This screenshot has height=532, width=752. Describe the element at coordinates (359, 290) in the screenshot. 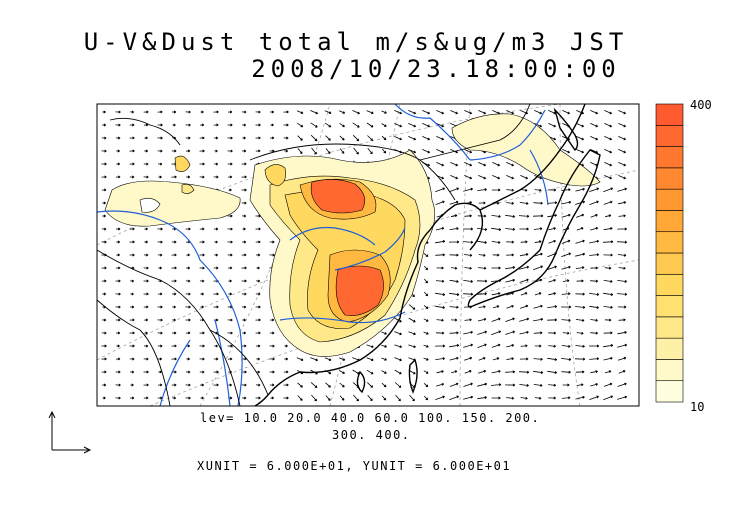

I see `dust-core-south` at that location.